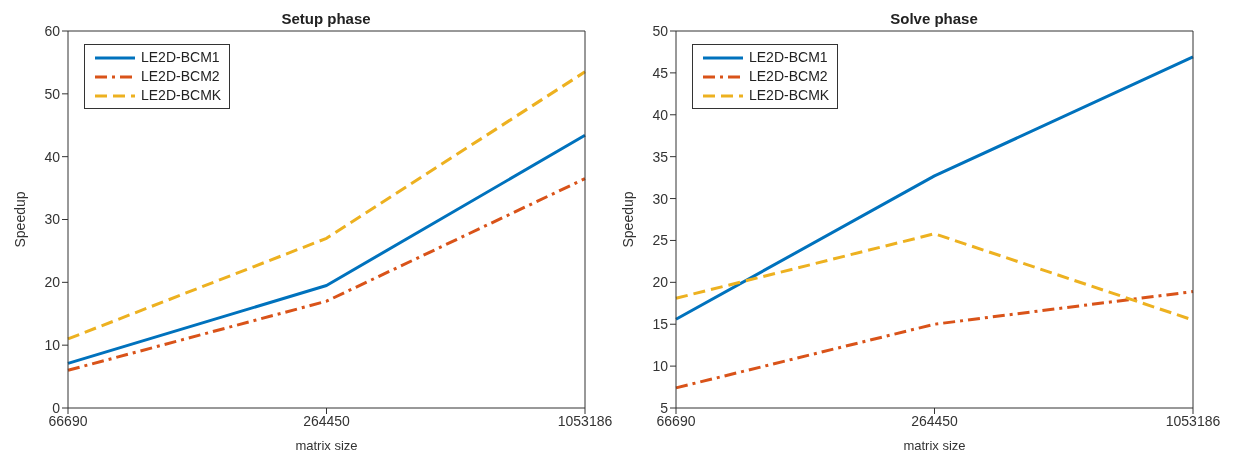 This screenshot has height=469, width=1233. I want to click on y-tick-label: 25, so click(660, 240).